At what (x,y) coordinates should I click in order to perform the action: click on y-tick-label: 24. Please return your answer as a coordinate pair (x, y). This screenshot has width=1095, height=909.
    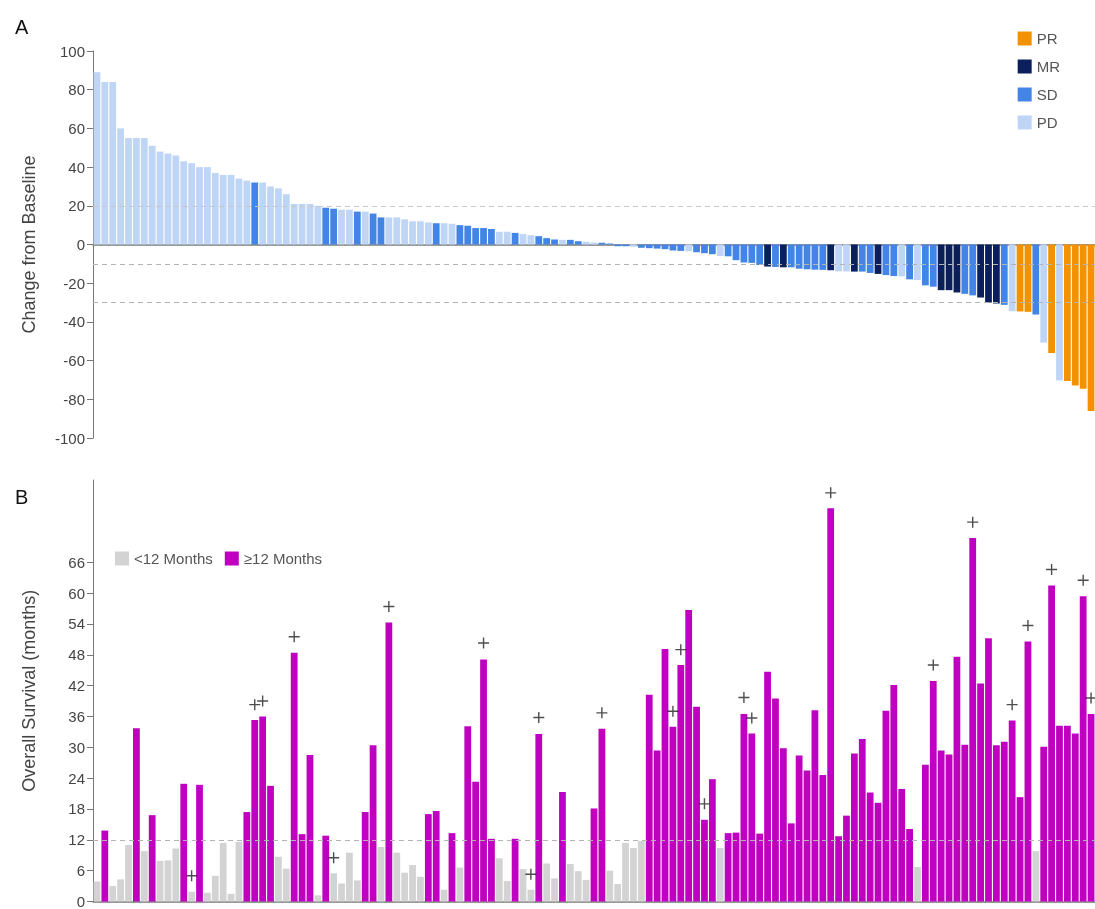
    Looking at the image, I should click on (76, 778).